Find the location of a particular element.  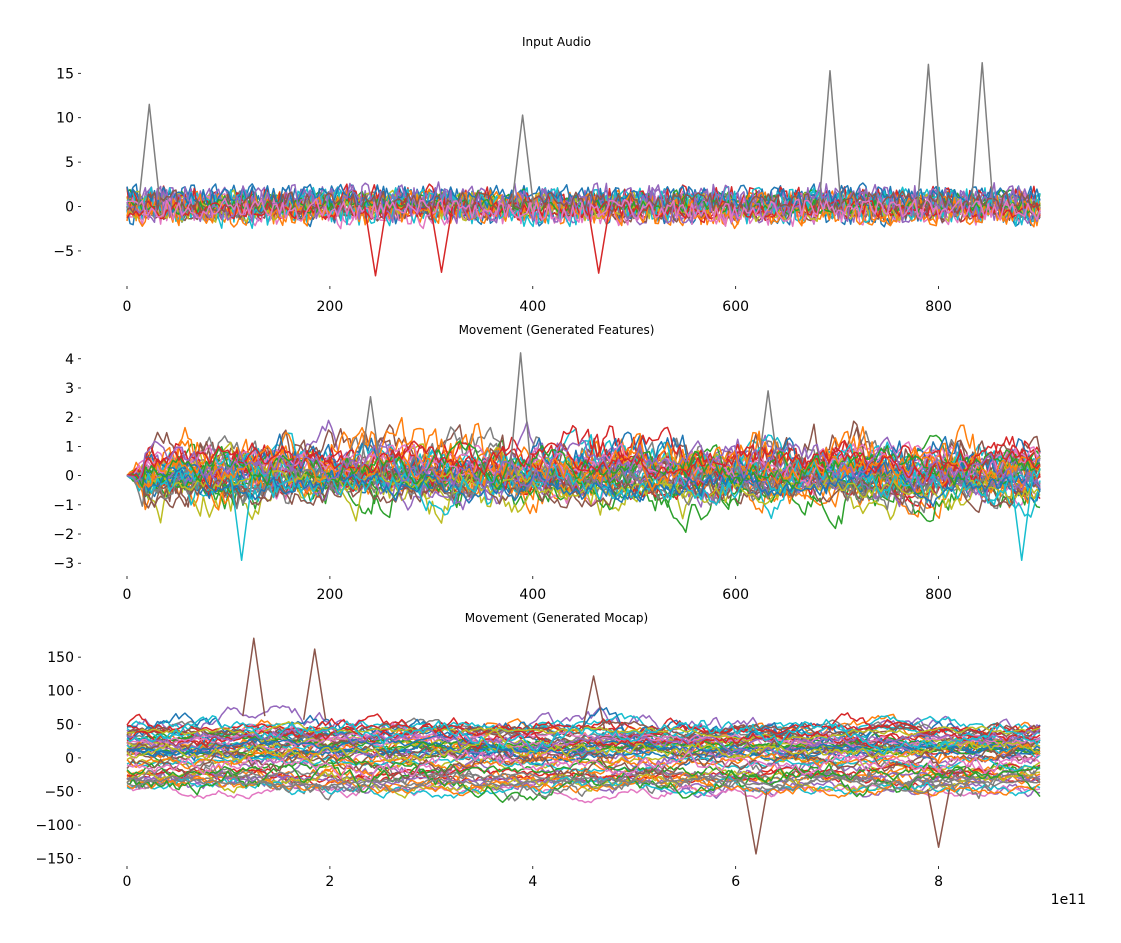

y-tick-label: −100 is located at coordinates (55, 826).